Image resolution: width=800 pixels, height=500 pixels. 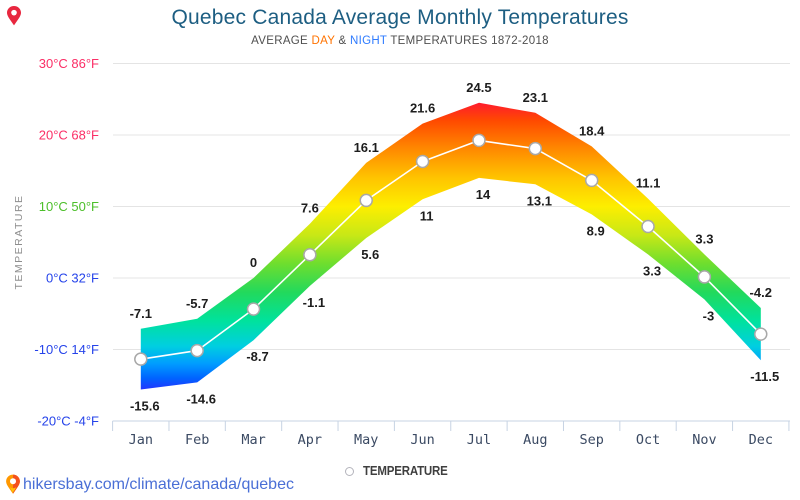 What do you see at coordinates (468, 41) in the screenshot?
I see `subtitle-suffix: TEMPERATURES 1872-2018` at bounding box center [468, 41].